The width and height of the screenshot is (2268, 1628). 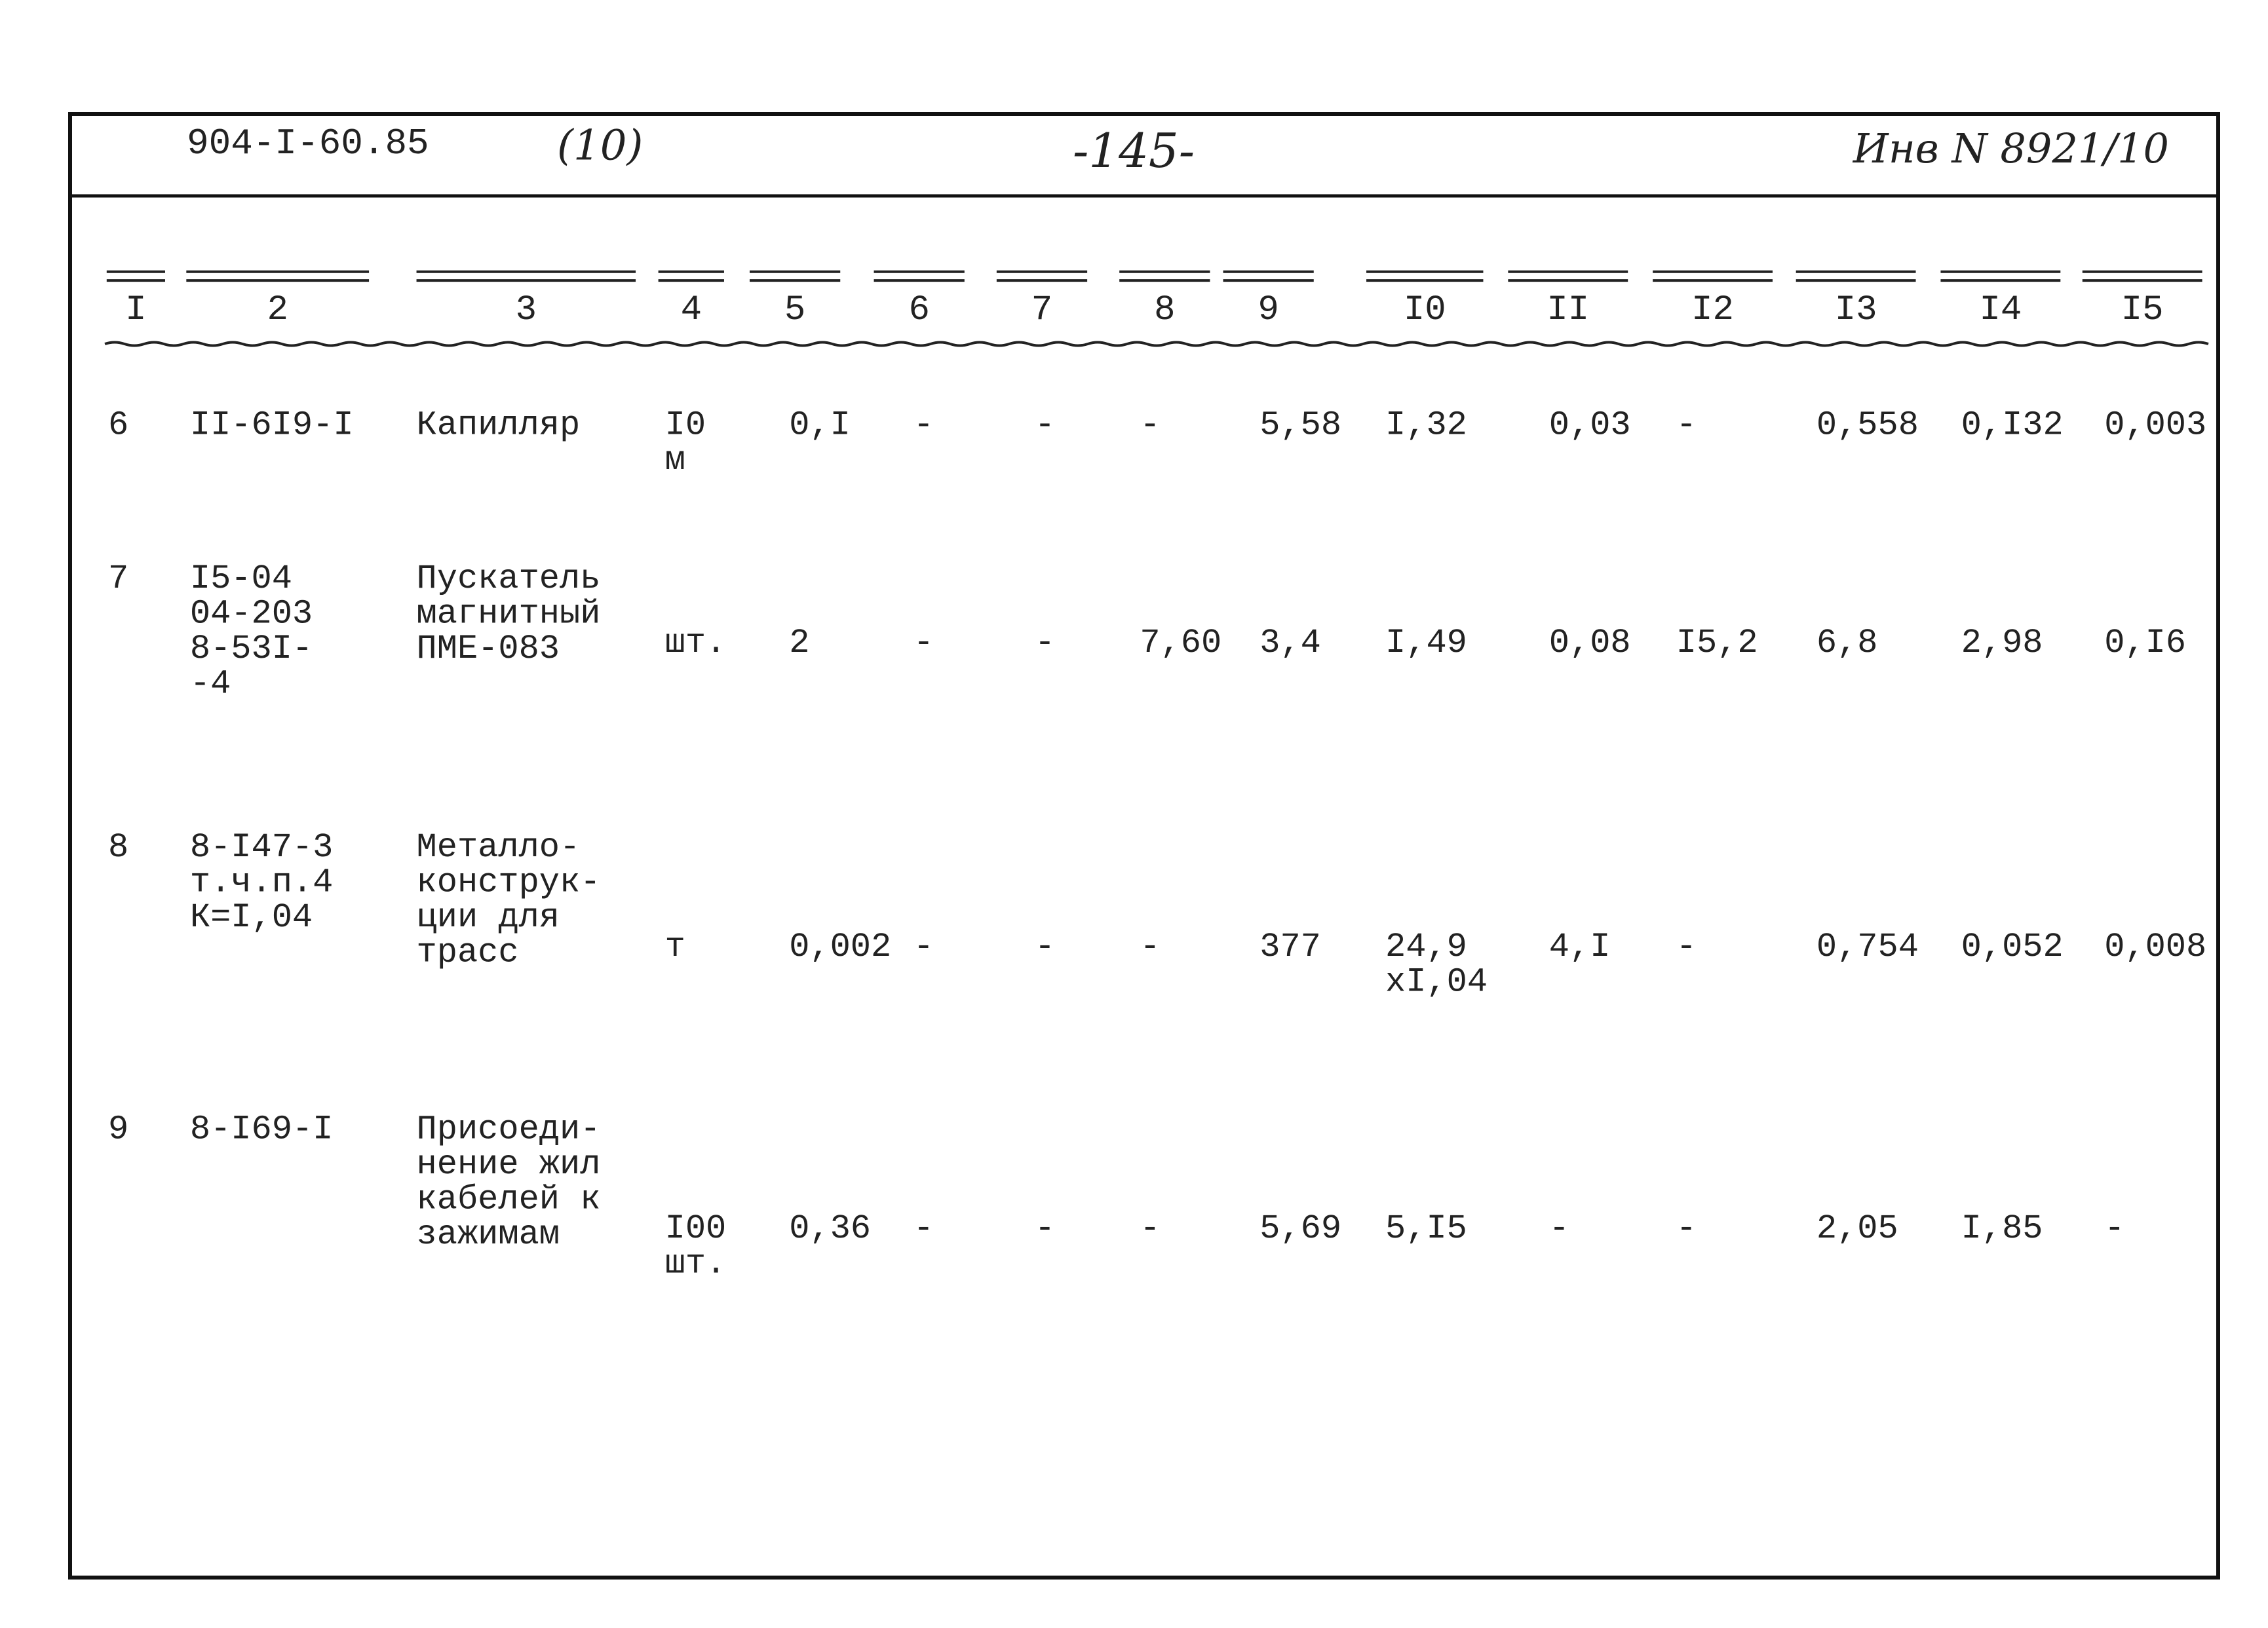 I want to click on column-number: 6, so click(x=918, y=310).